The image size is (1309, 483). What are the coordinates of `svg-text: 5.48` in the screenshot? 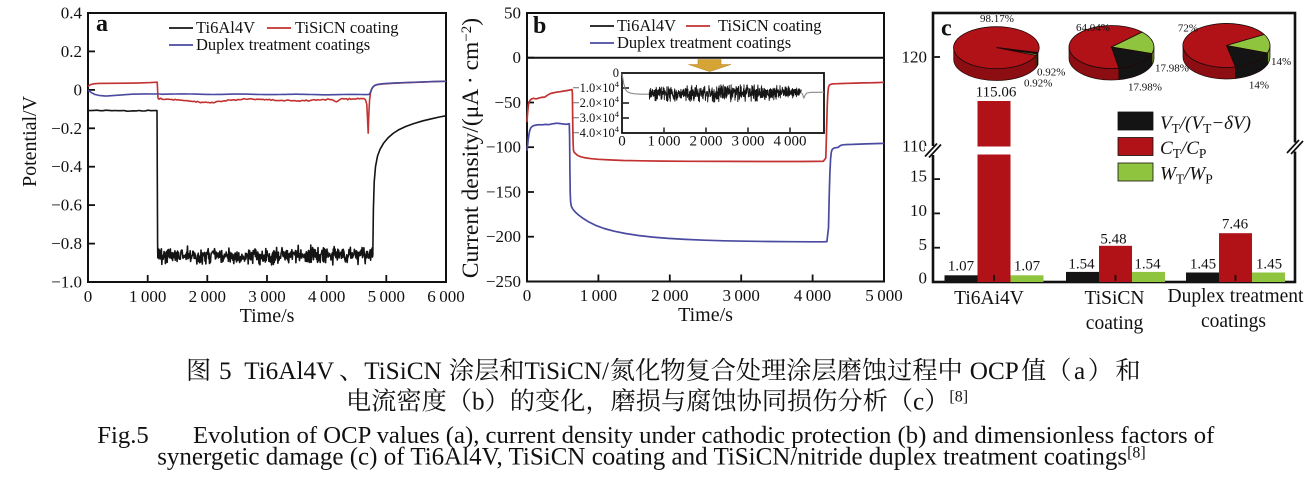 It's located at (1113, 240).